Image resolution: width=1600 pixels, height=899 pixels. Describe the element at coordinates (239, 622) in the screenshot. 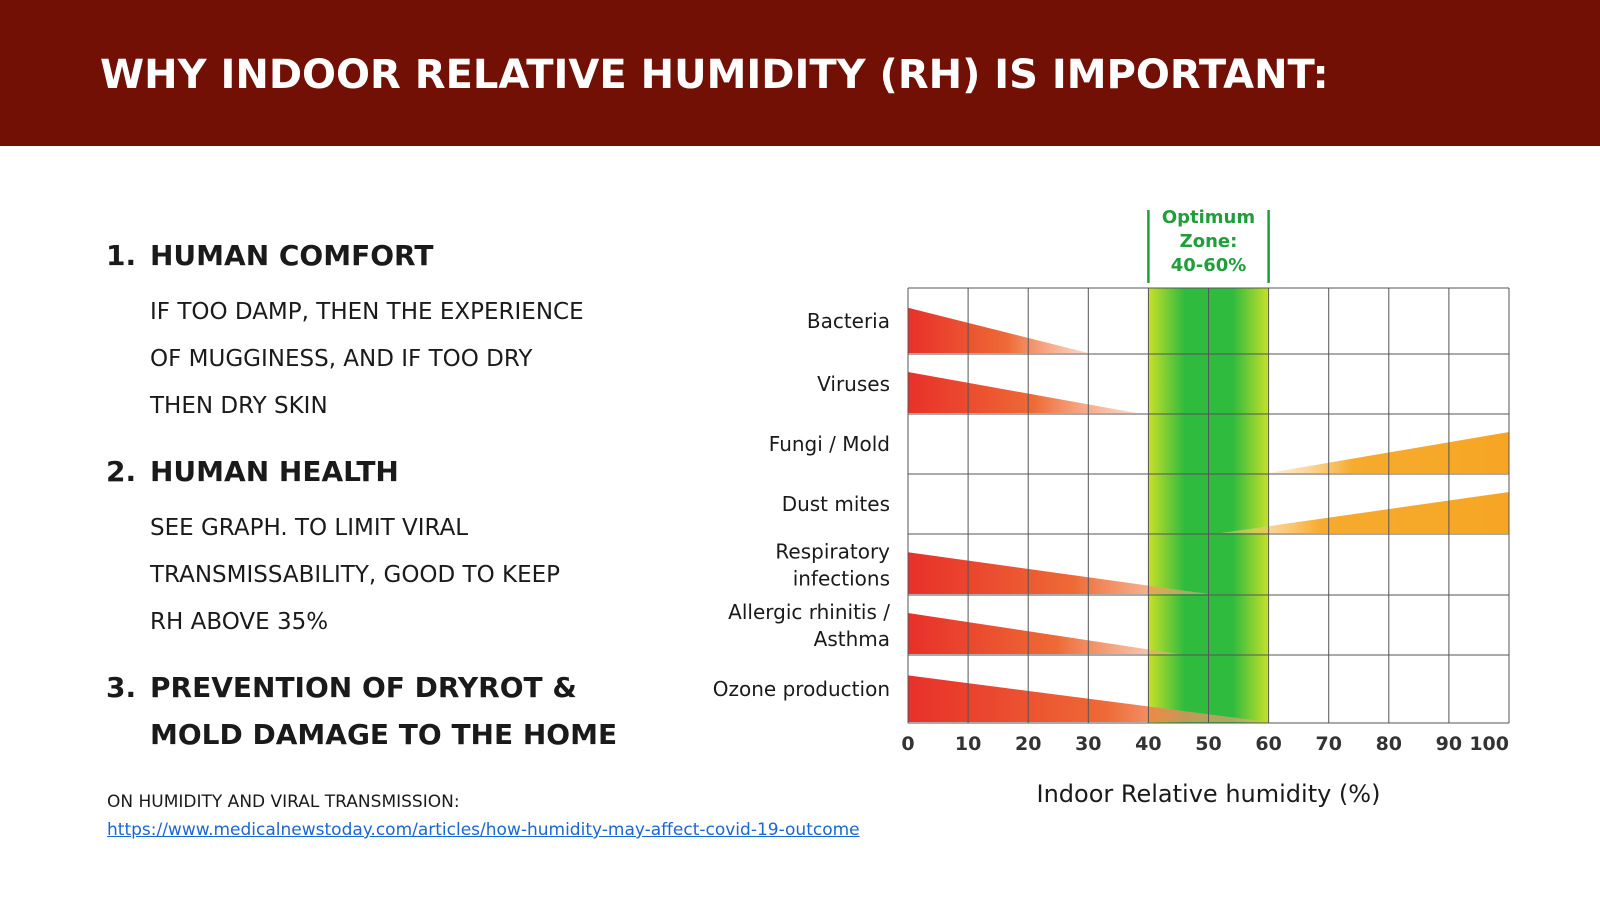

I see `section-2-line: RH ABOVE 35%` at that location.